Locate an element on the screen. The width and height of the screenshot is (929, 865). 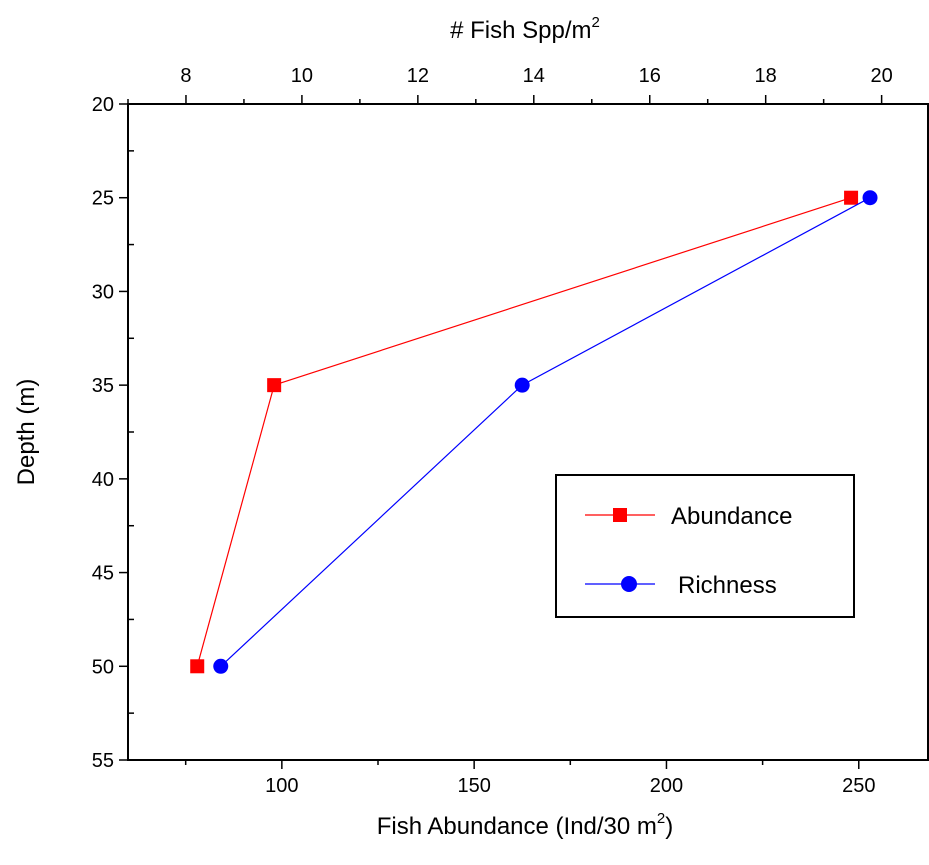
legend-abundance-label: Abundance is located at coordinates (731, 516).